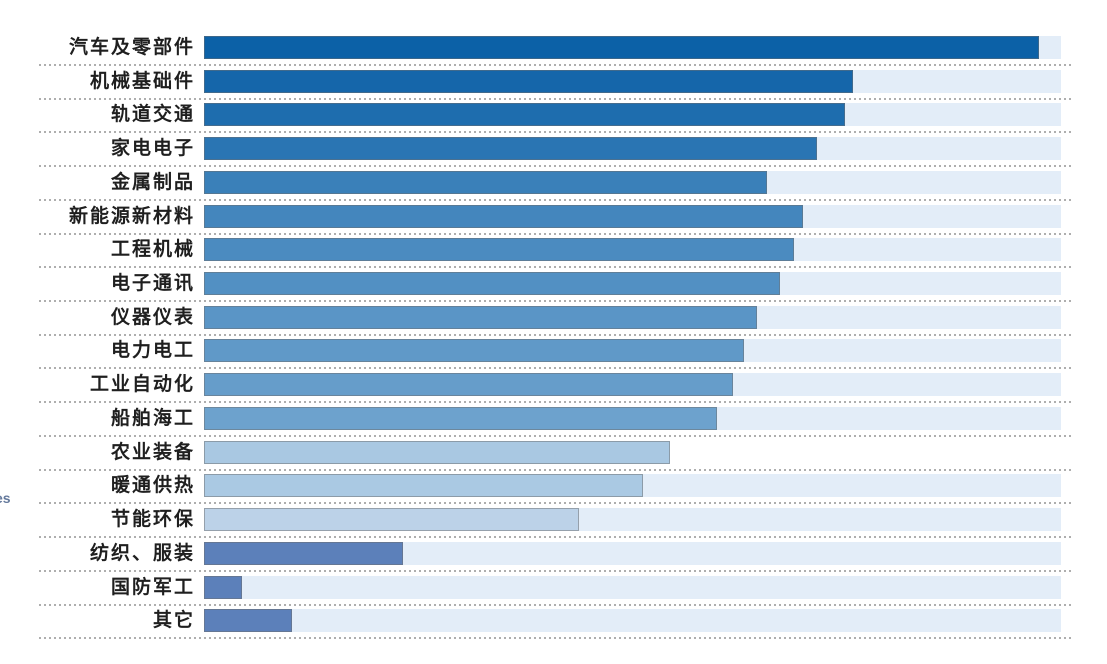  What do you see at coordinates (152, 182) in the screenshot?
I see `category-label: 金属制品` at bounding box center [152, 182].